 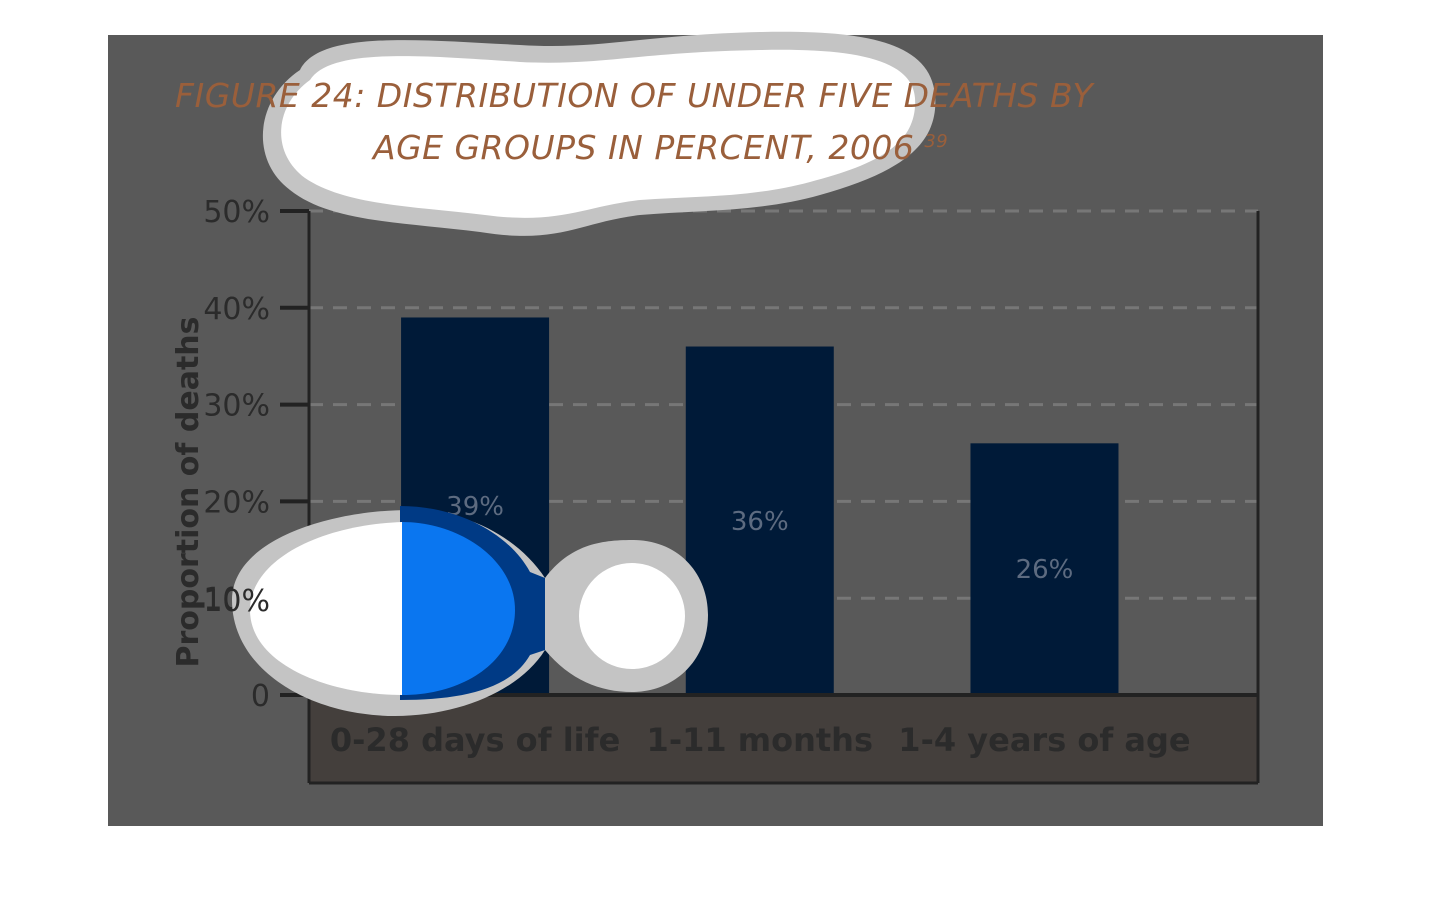 What do you see at coordinates (326, 608) in the screenshot?
I see `cursor-blob-white` at bounding box center [326, 608].